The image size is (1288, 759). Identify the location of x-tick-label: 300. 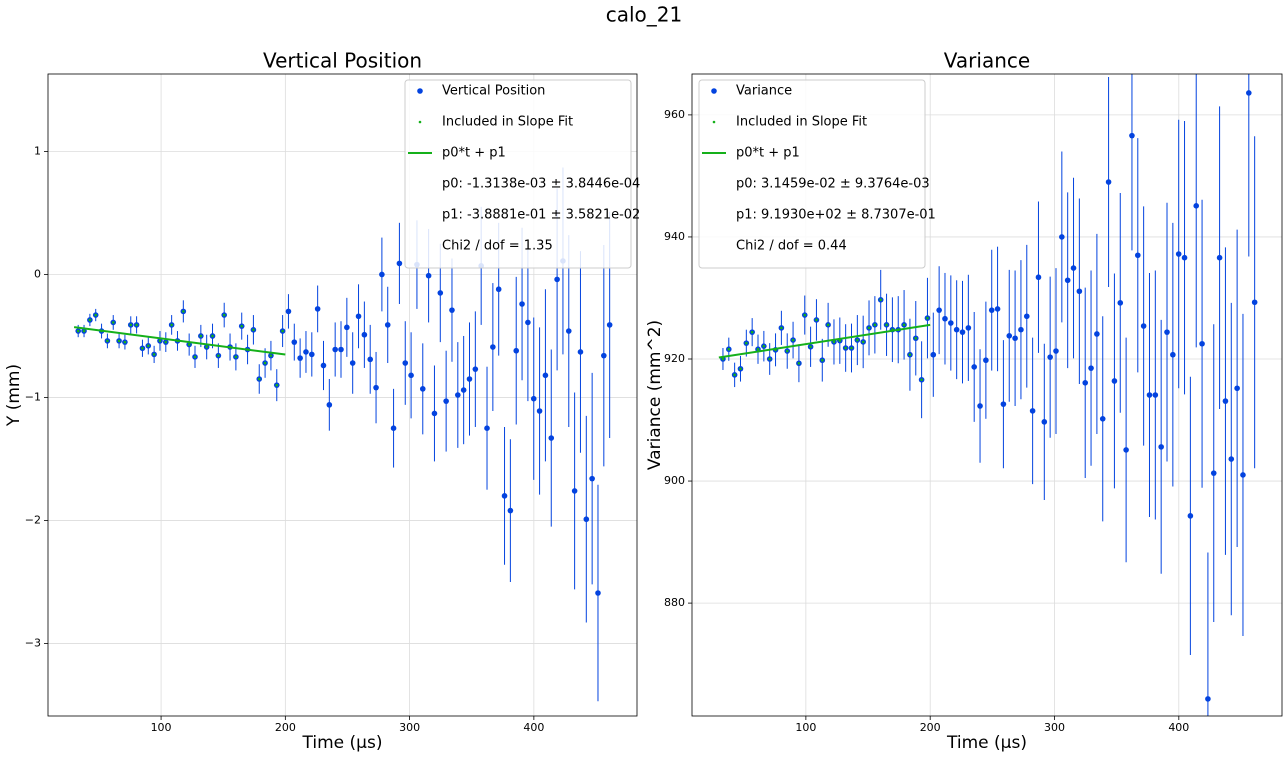
(1054, 727).